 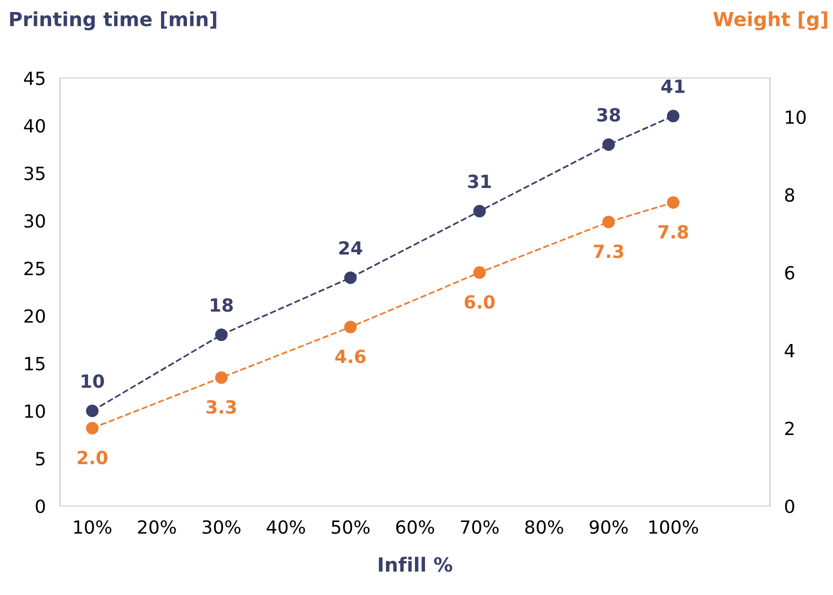 What do you see at coordinates (40, 459) in the screenshot?
I see `y-tick-label: 5` at bounding box center [40, 459].